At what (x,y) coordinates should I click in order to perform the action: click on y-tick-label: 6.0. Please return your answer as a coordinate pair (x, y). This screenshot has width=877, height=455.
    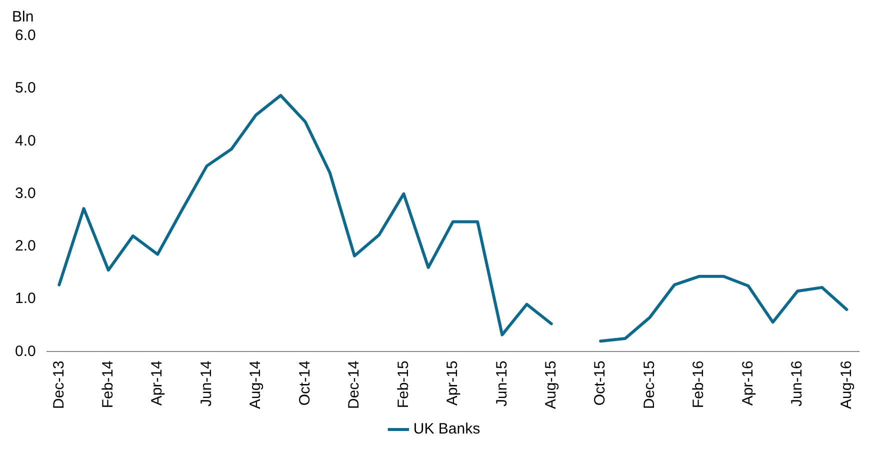
    Looking at the image, I should click on (25, 35).